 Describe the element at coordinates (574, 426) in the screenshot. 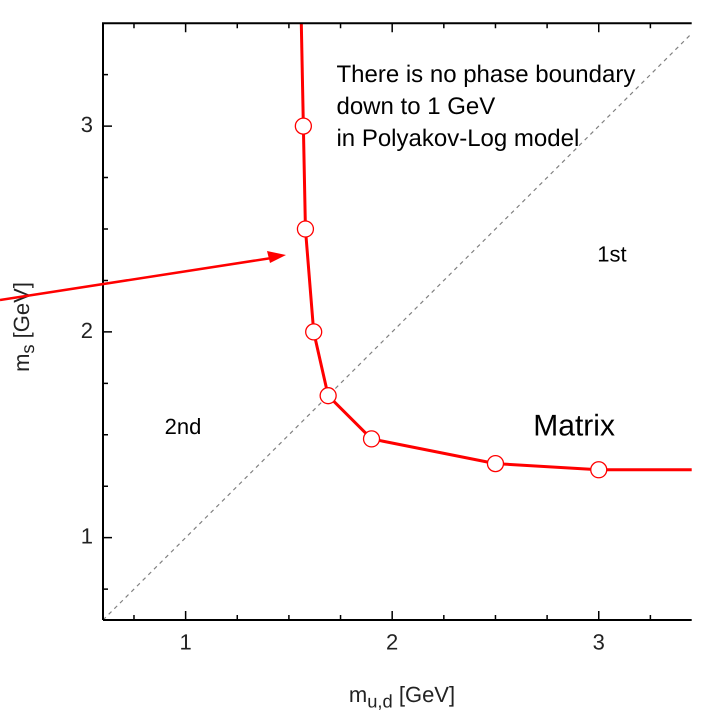

I see `annotation: Matrix` at that location.